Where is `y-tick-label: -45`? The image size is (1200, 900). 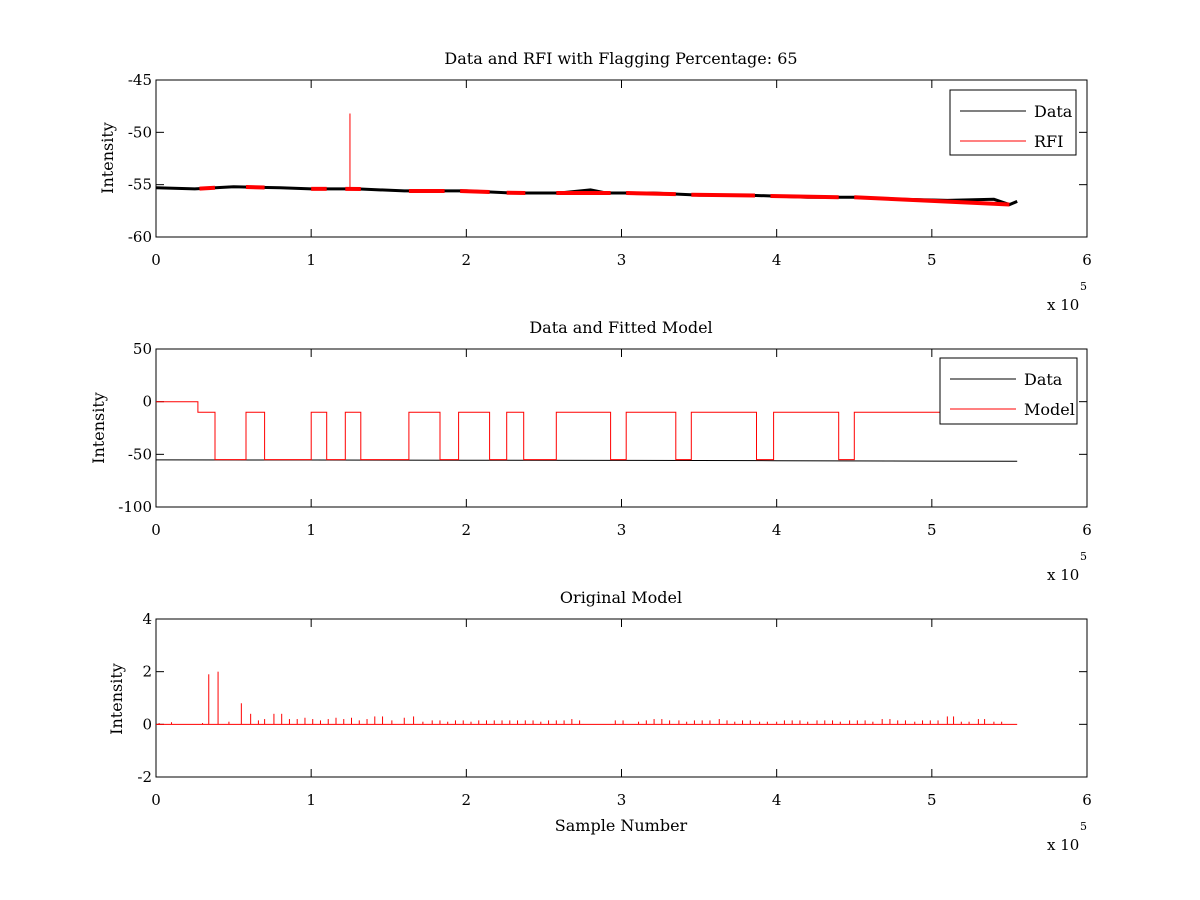
y-tick-label: -45 is located at coordinates (140, 80).